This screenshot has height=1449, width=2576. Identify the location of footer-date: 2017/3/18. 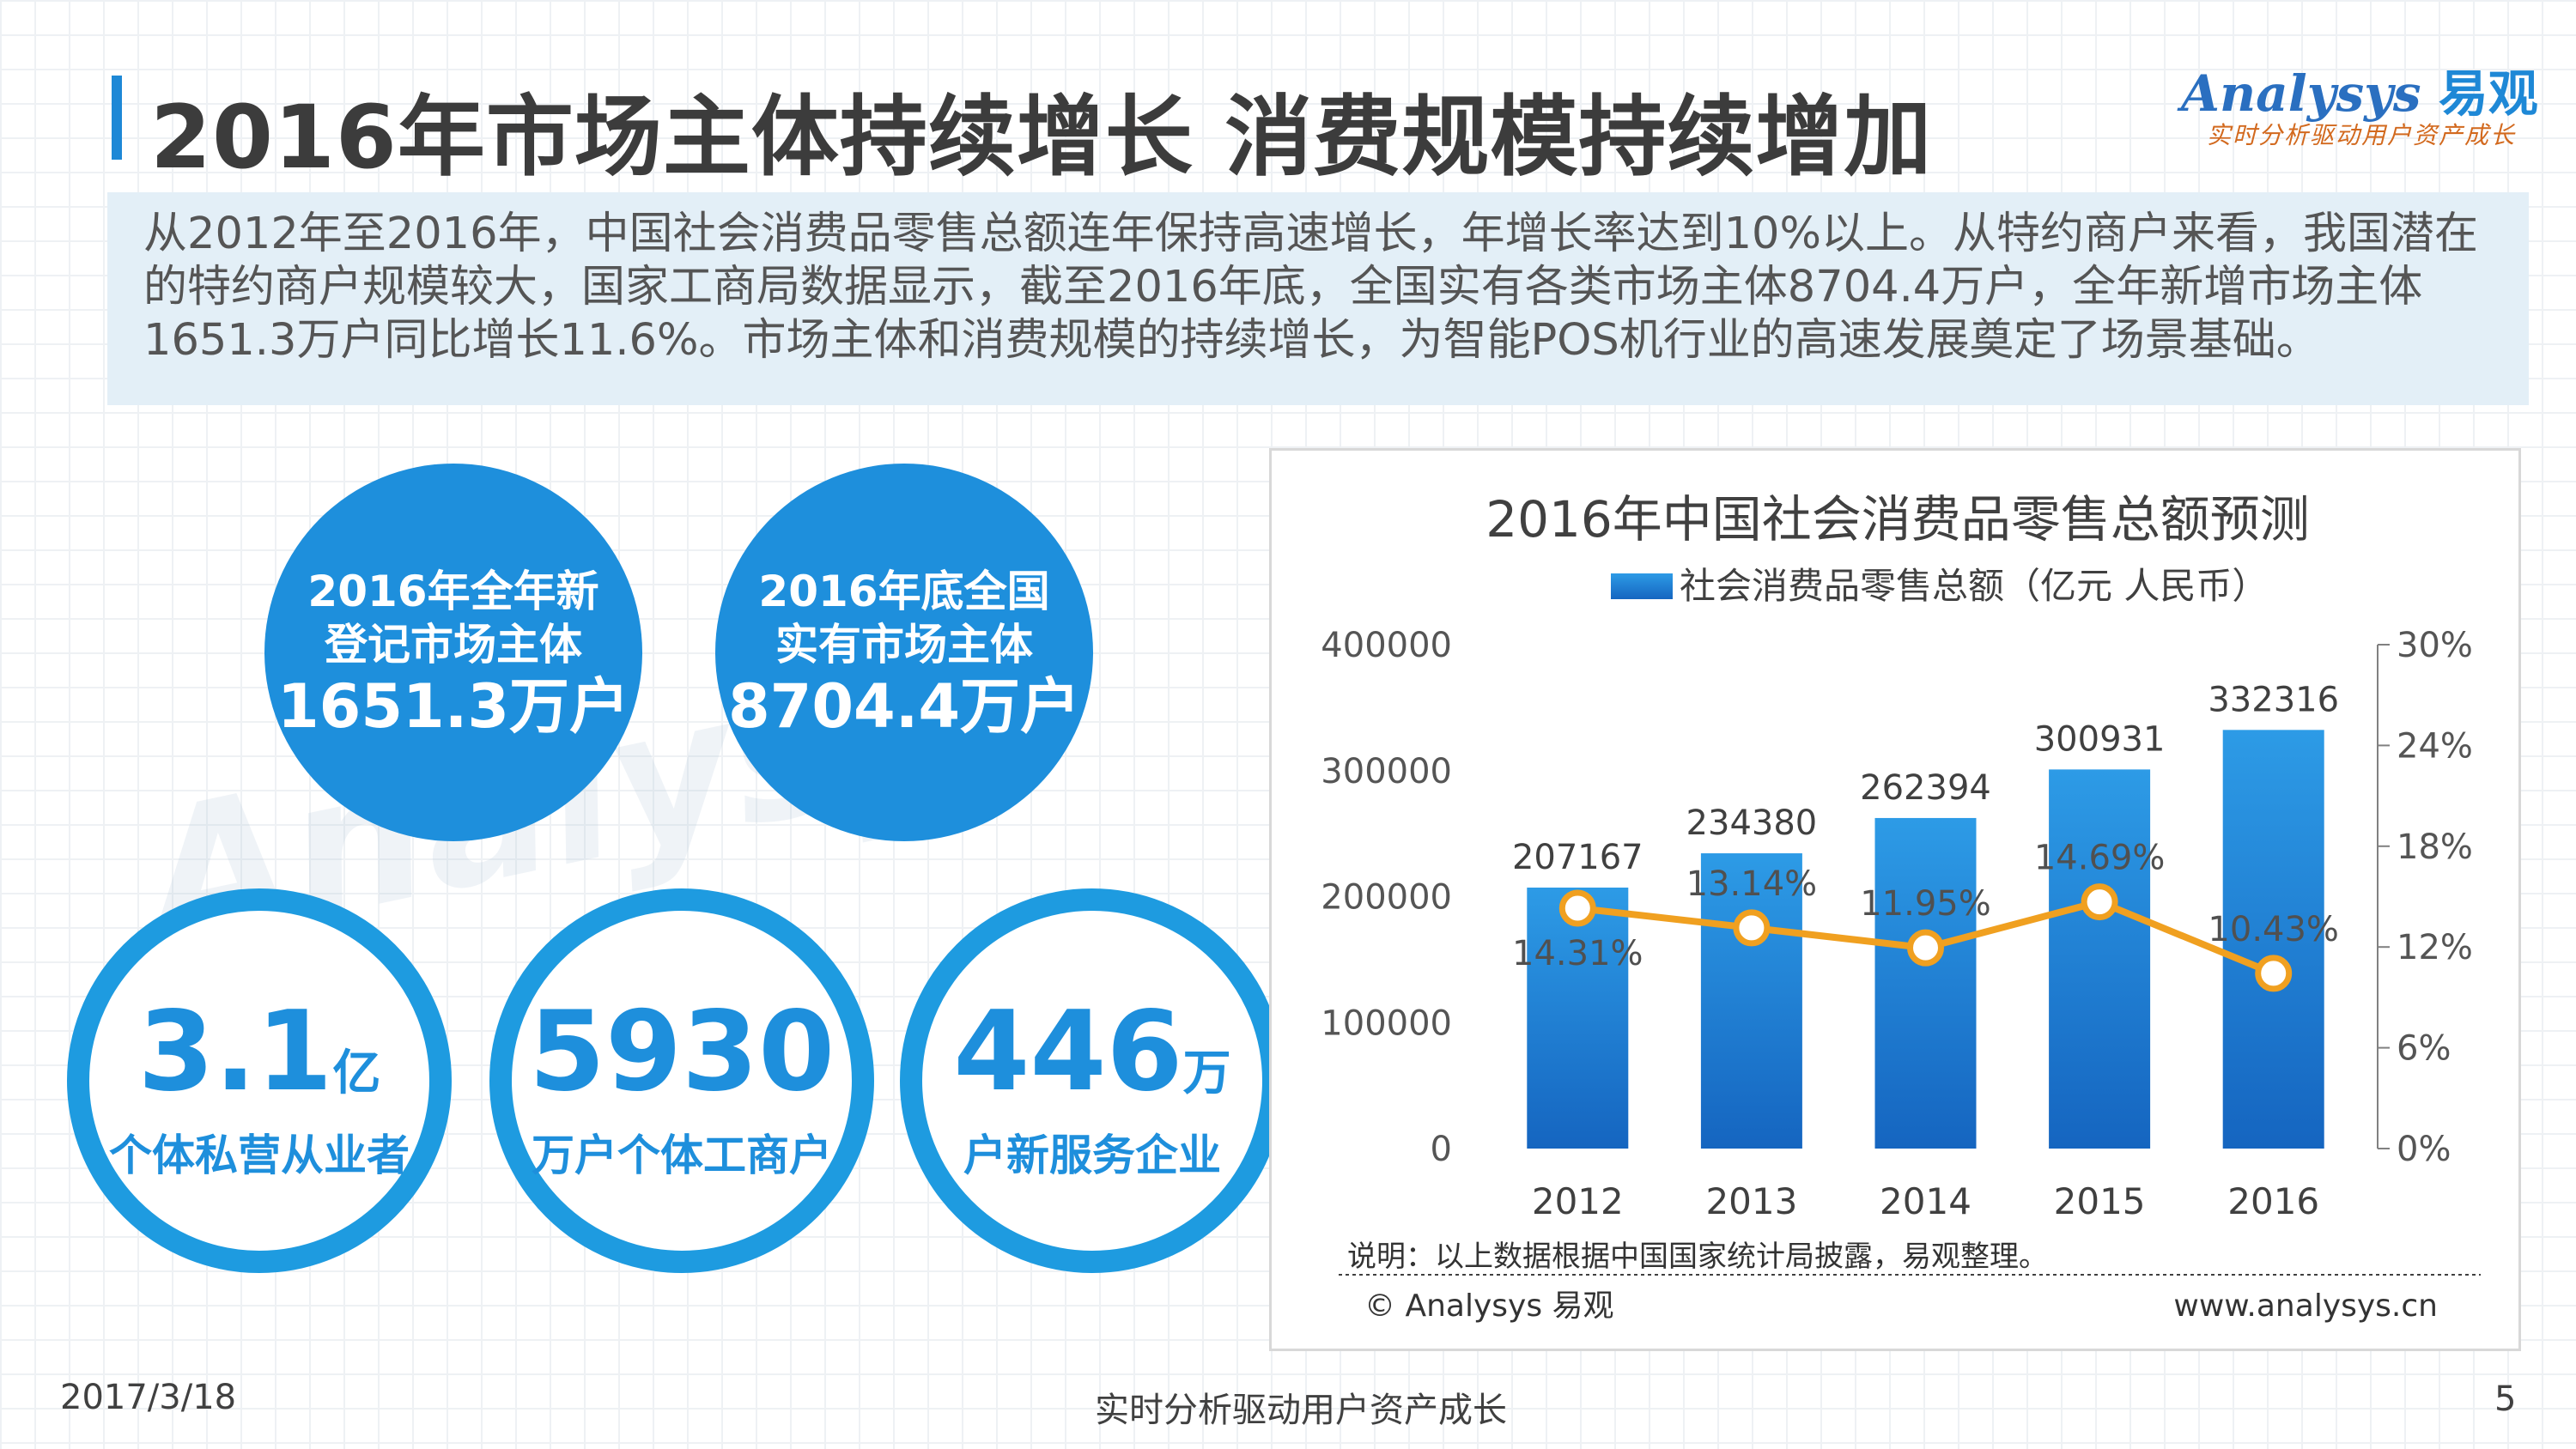
(148, 1397).